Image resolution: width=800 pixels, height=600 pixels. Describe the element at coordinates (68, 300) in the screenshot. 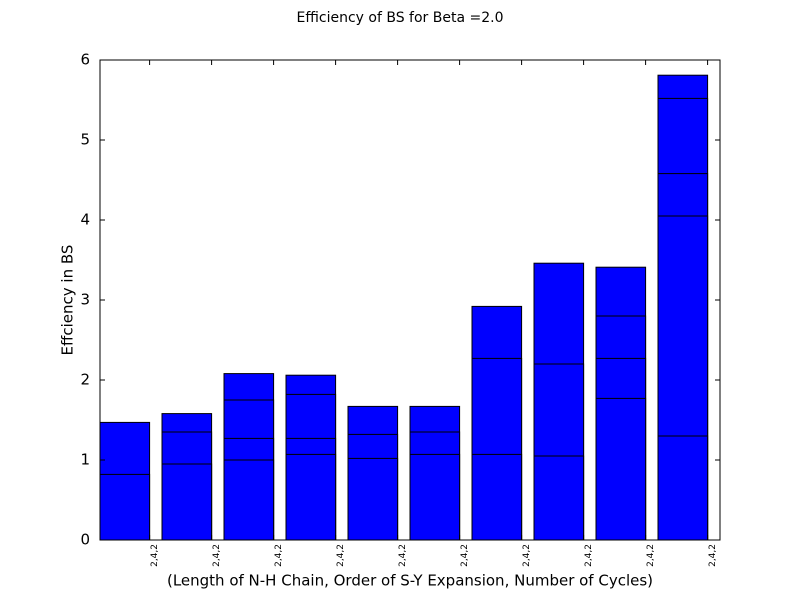

I see `y-axis-label: Effciency in BS` at that location.